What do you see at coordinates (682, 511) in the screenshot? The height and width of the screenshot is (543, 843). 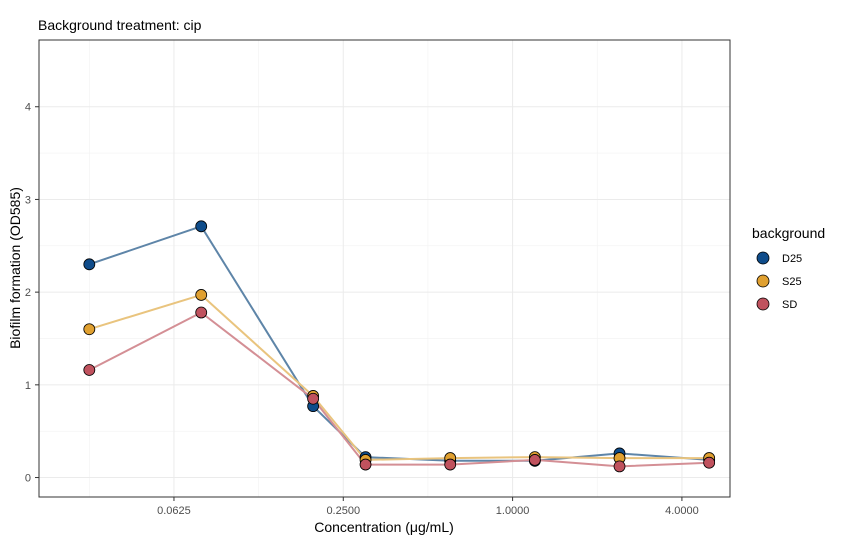 I see `x-tick-label: 4.0000` at bounding box center [682, 511].